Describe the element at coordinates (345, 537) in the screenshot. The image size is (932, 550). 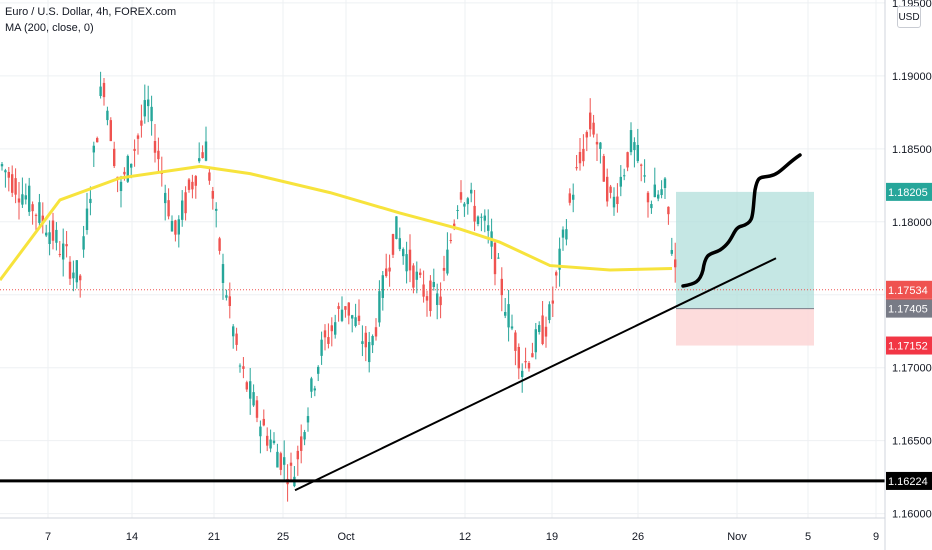
I see `x-tick-label: Oct` at that location.